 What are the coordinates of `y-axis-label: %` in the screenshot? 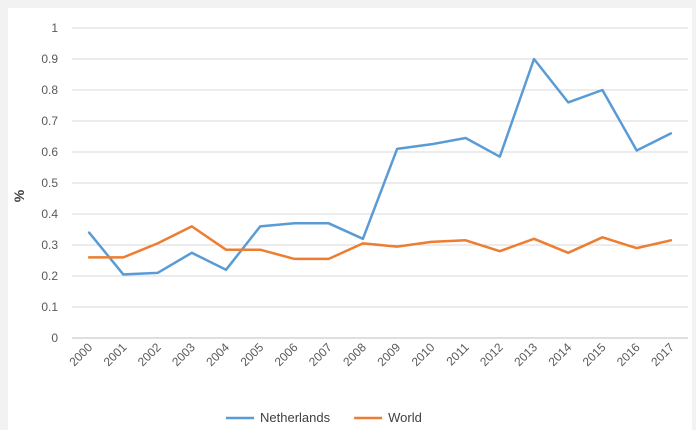 It's located at (19, 195).